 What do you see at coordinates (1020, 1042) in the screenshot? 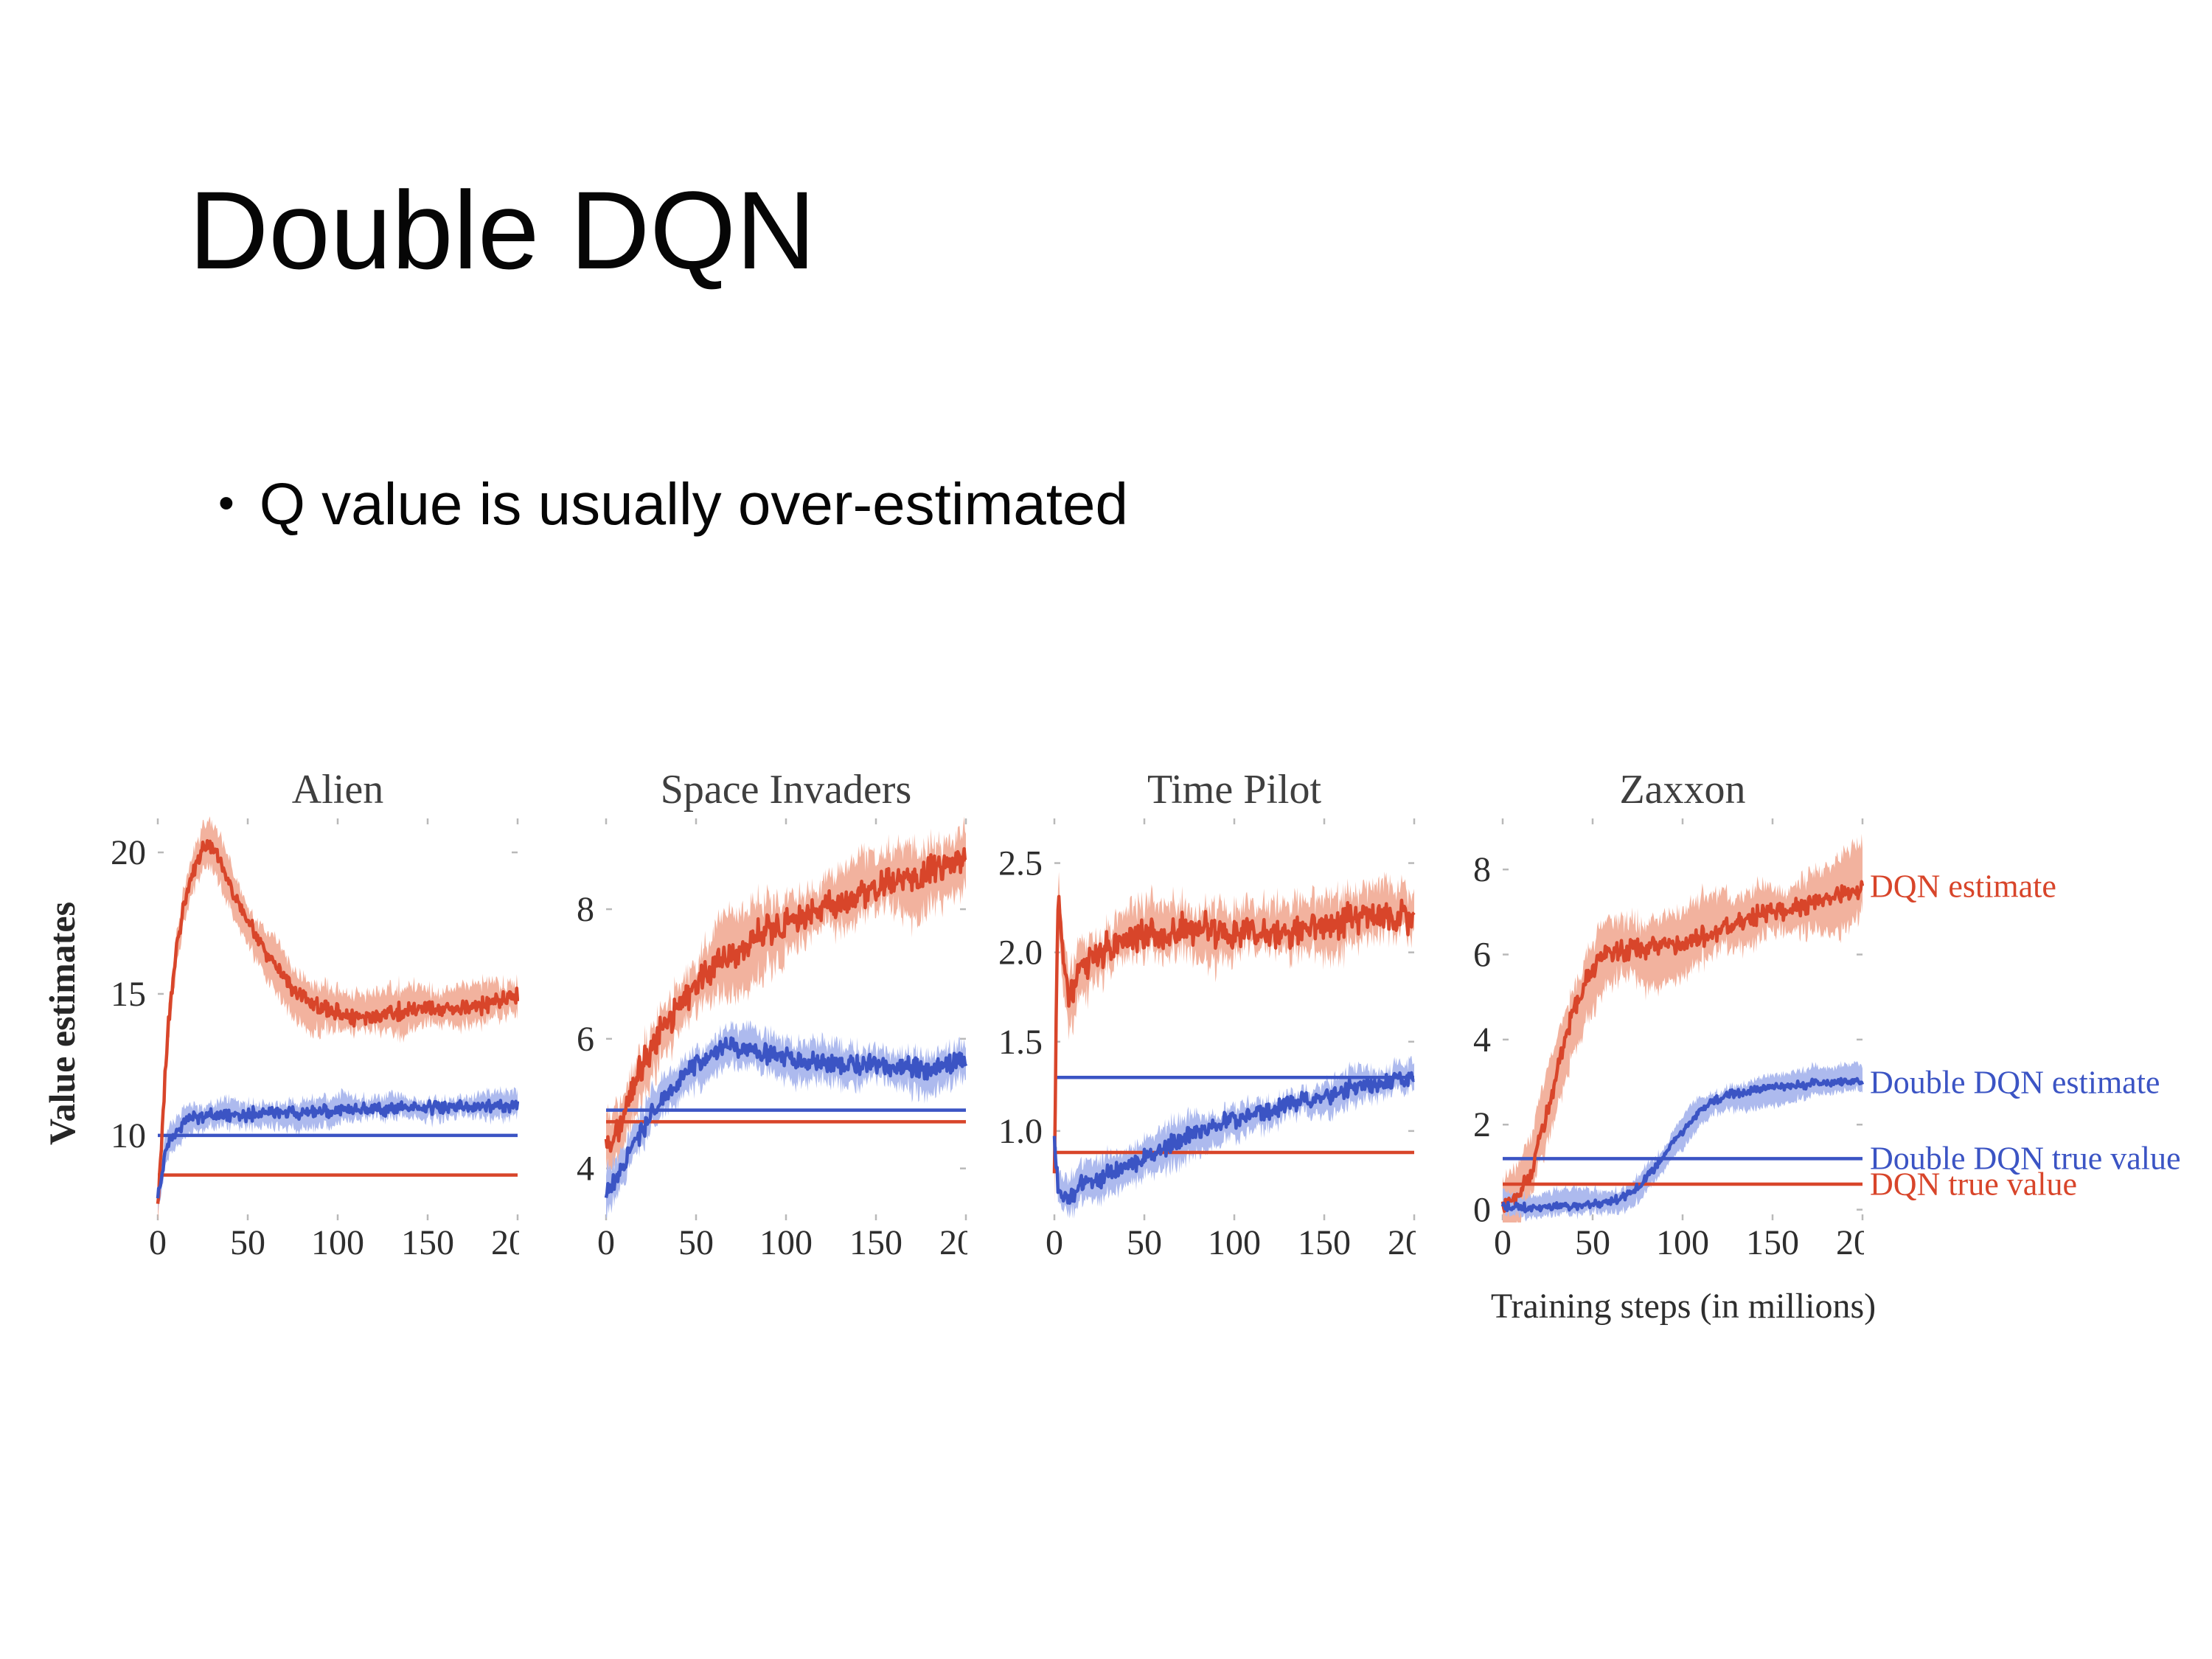
I see `svg-text: 1.5` at bounding box center [1020, 1042].